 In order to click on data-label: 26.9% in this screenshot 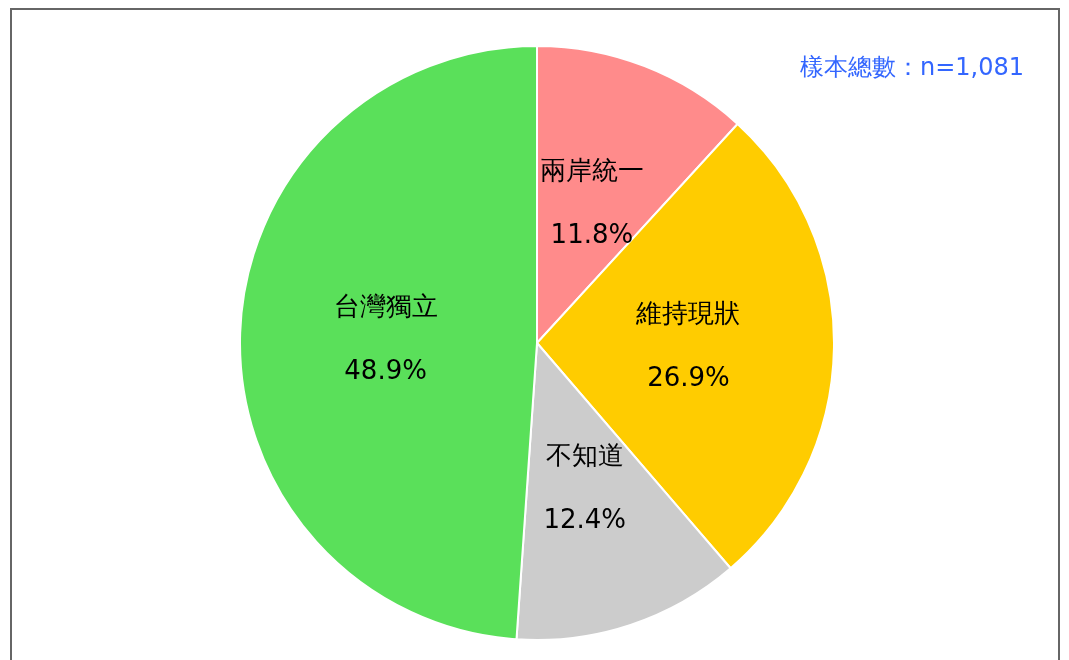, I will do `click(688, 377)`.